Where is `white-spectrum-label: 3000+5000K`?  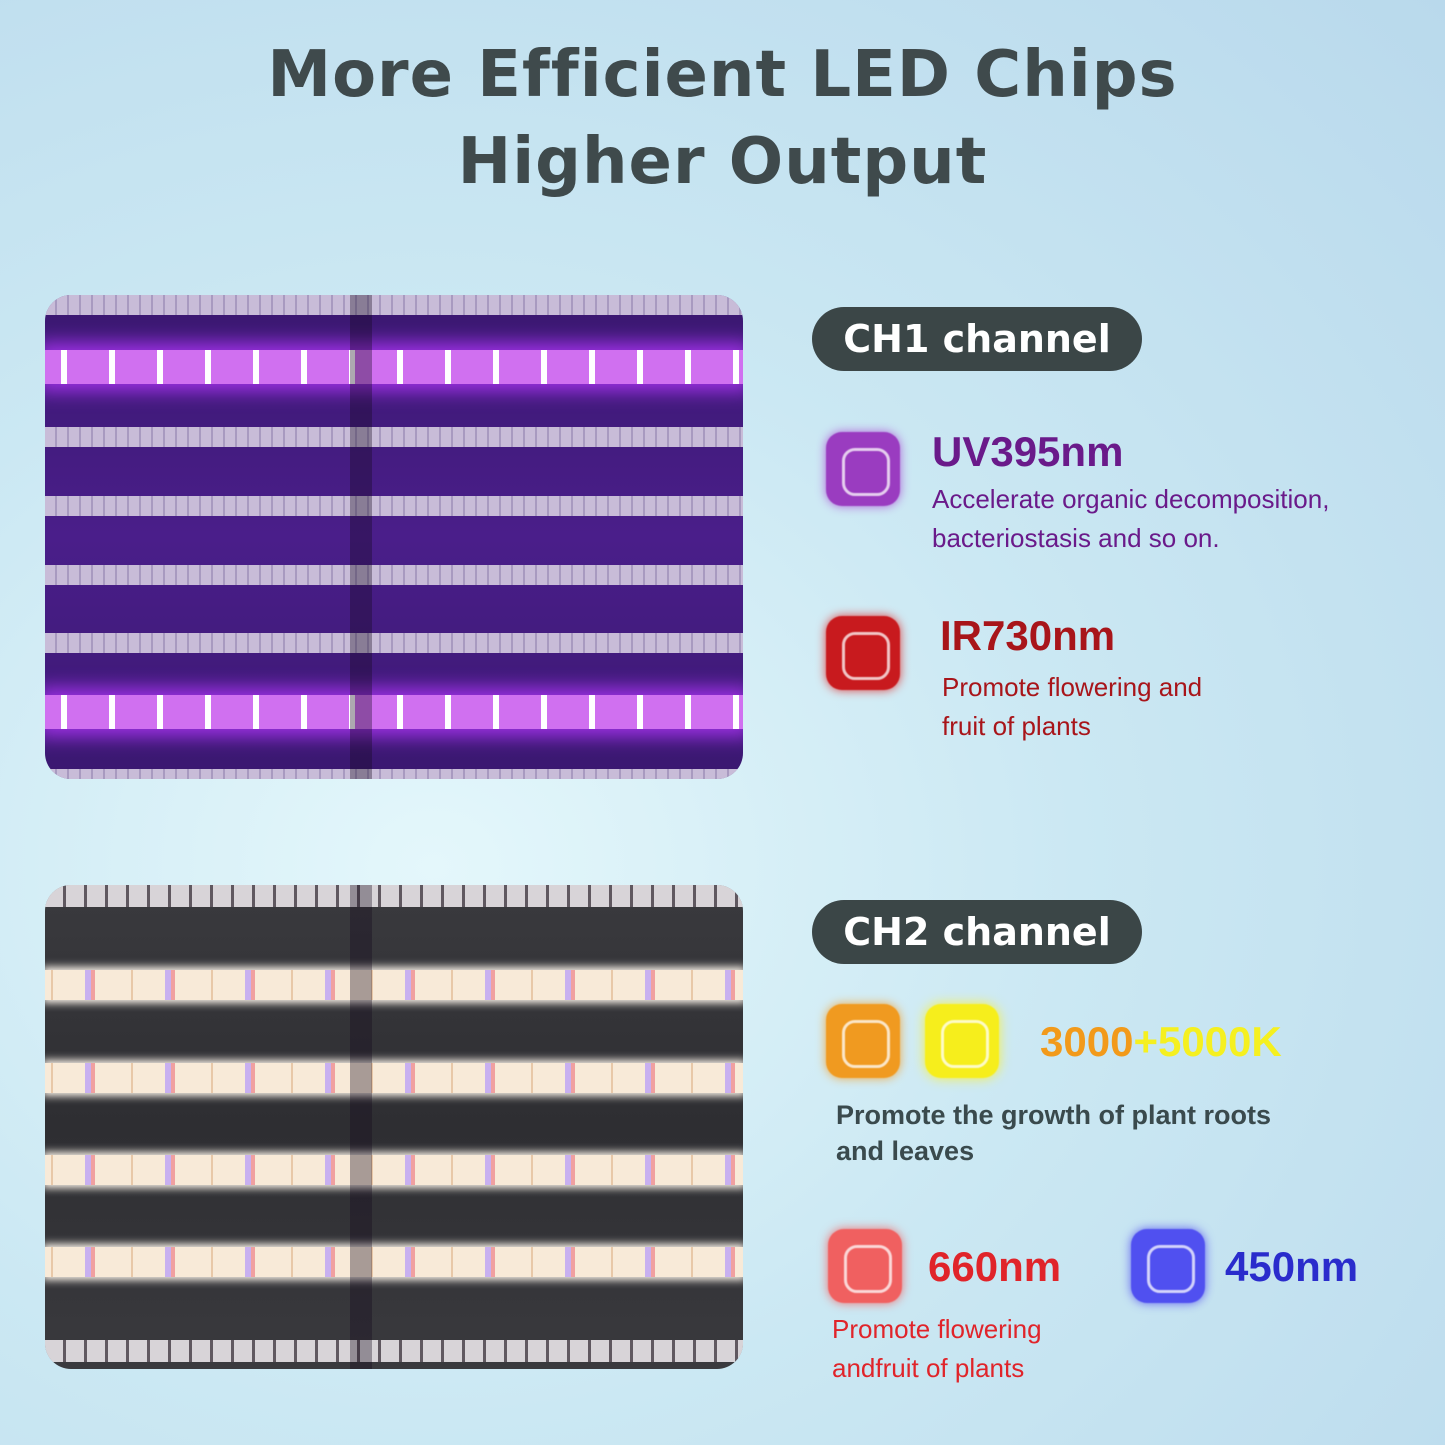
white-spectrum-label: 3000+5000K is located at coordinates (1161, 1042).